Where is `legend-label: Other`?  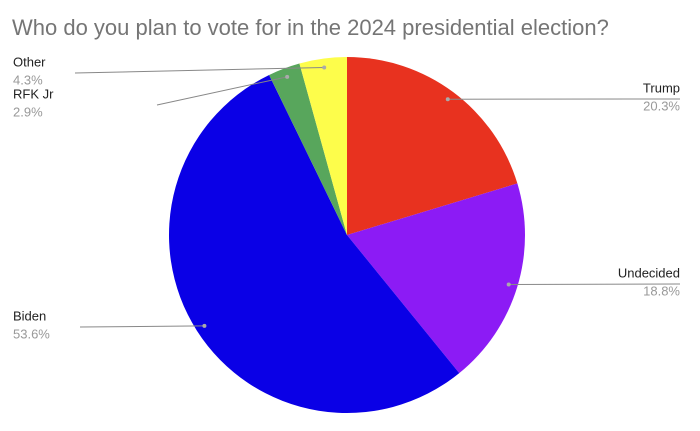
legend-label: Other is located at coordinates (29, 61).